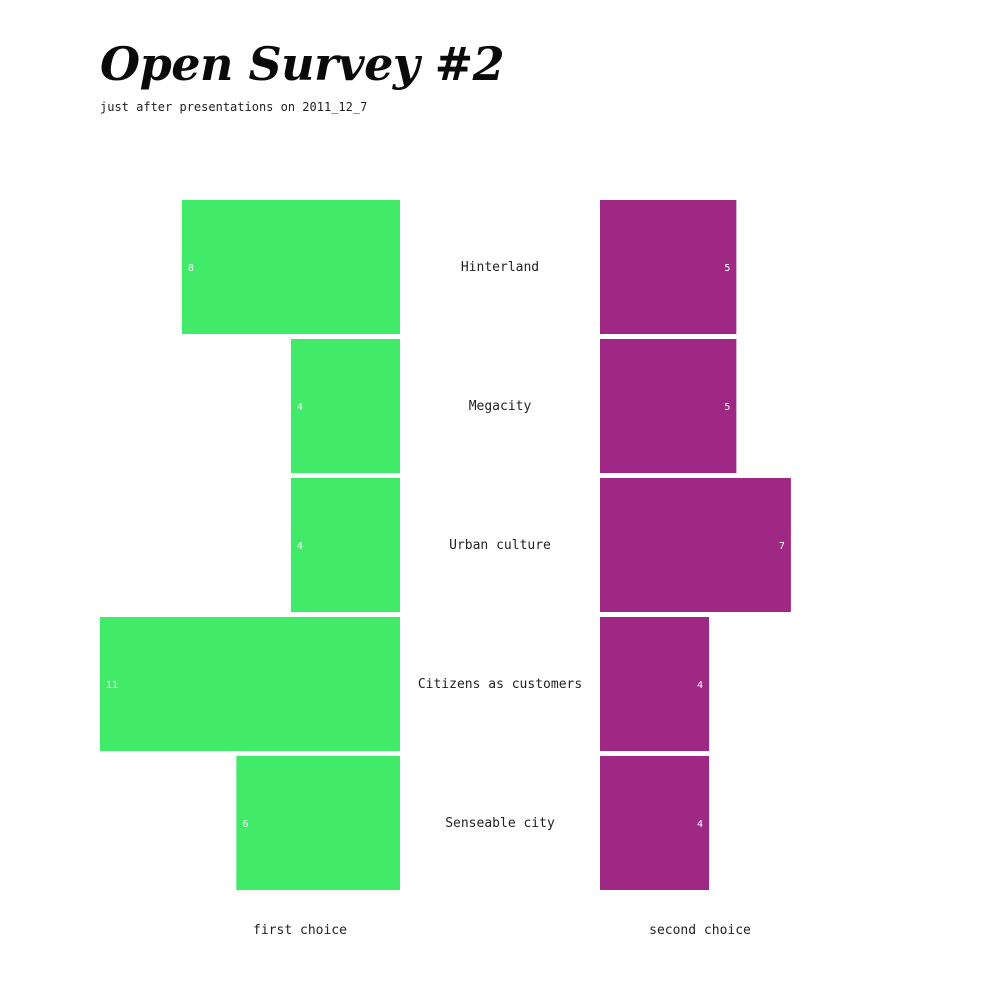 This screenshot has width=1000, height=1000. What do you see at coordinates (700, 930) in the screenshot?
I see `series-label-second-choice: second choice` at bounding box center [700, 930].